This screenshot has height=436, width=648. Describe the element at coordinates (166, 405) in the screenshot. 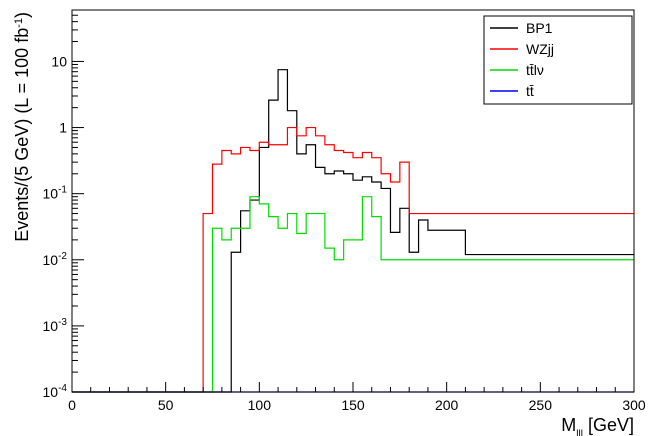

I see `x-tick-label: 50` at that location.